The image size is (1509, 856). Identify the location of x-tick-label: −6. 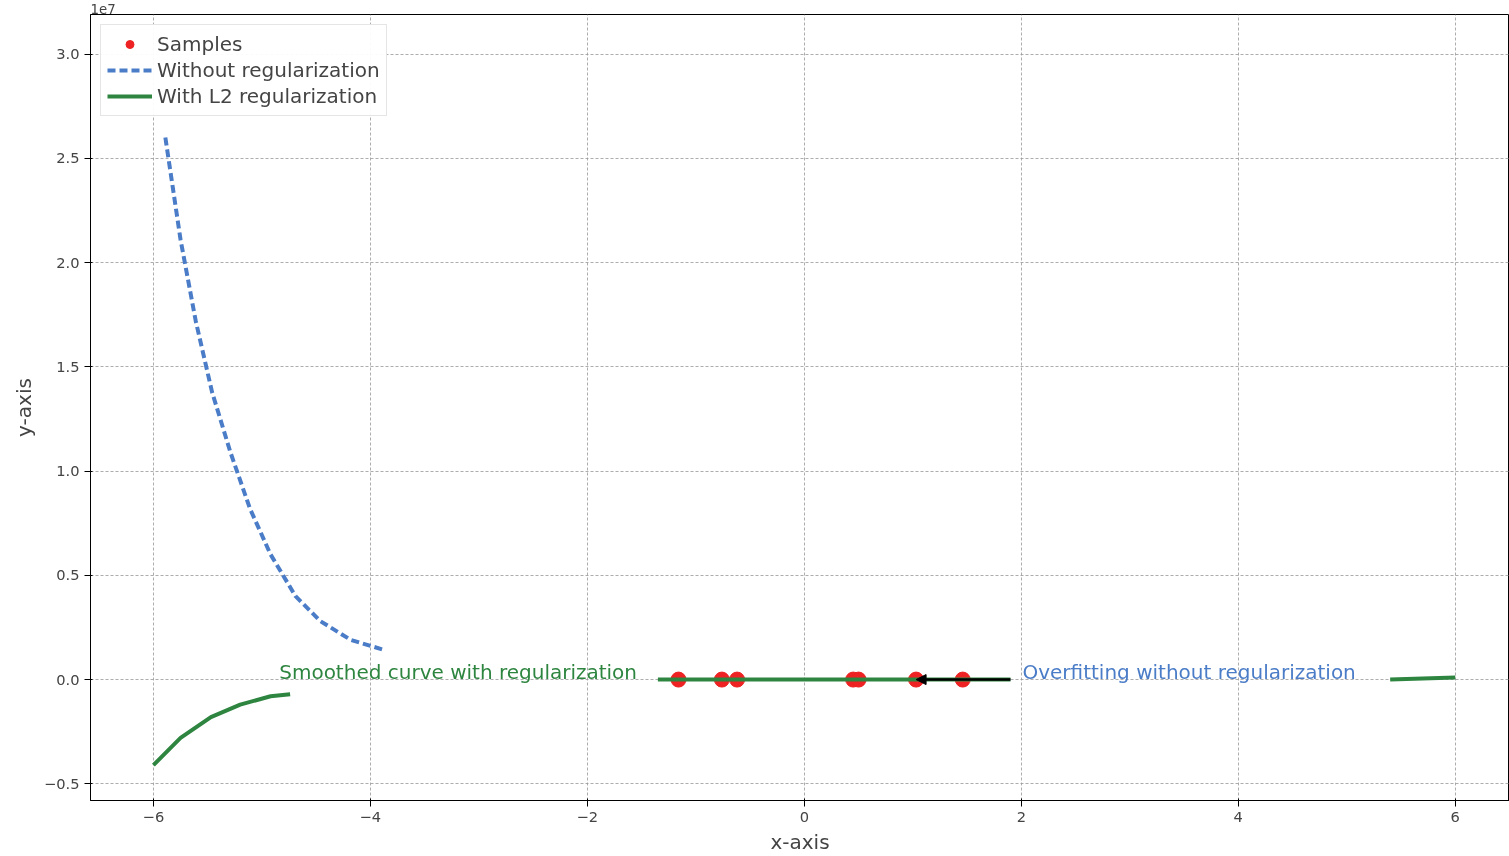
(153, 816).